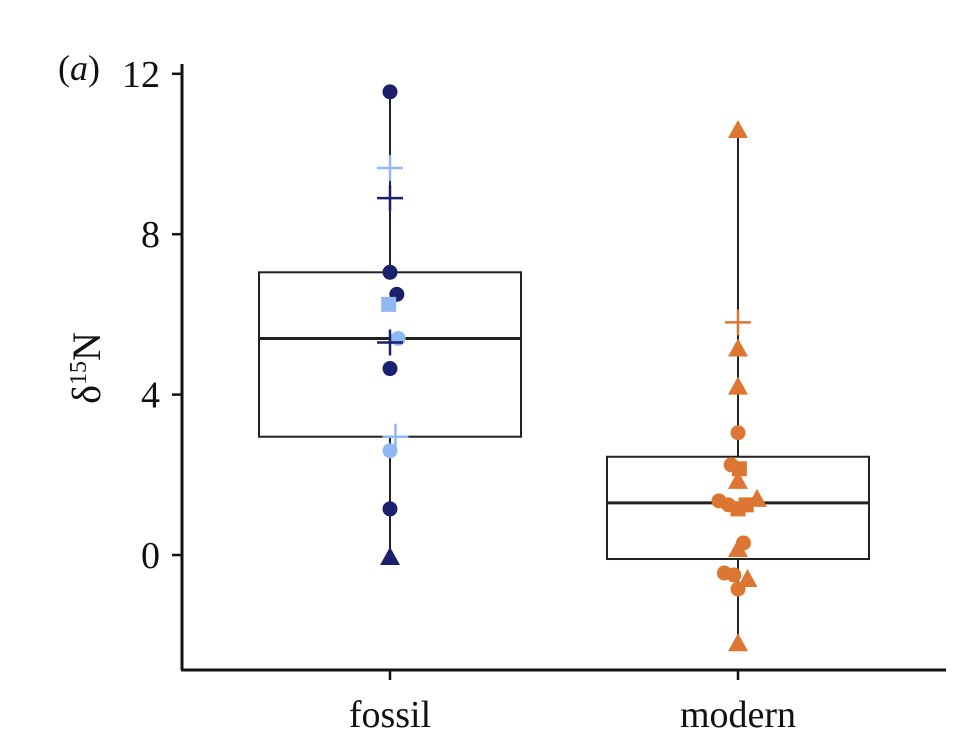 This screenshot has width=969, height=738. I want to click on y-tick-label: 8, so click(150, 235).